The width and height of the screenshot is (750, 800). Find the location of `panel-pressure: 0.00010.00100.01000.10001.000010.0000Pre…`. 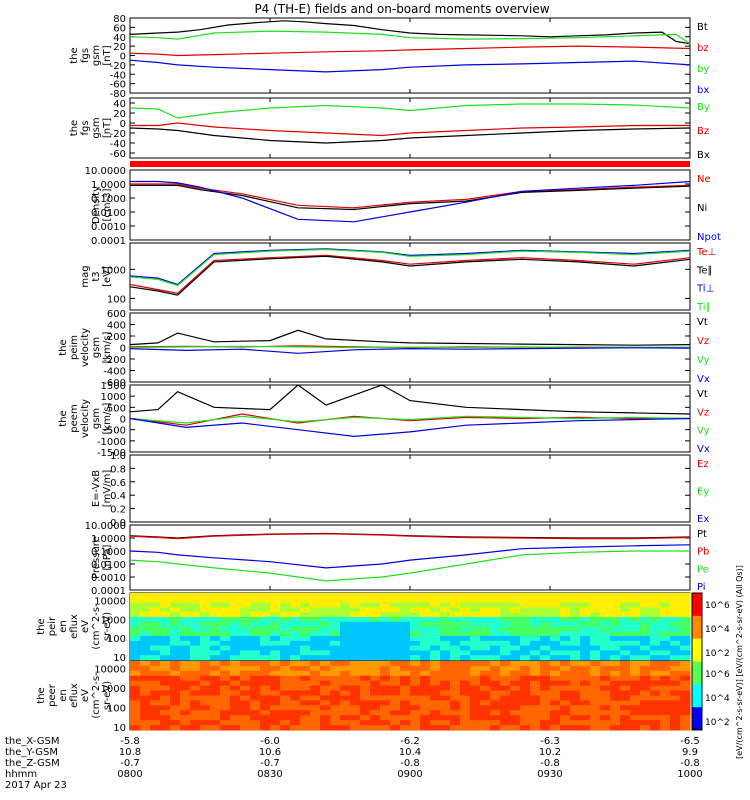

panel-pressure: 0.00010.00100.01000.10001.000010.0000Pre… is located at coordinates (397, 559).